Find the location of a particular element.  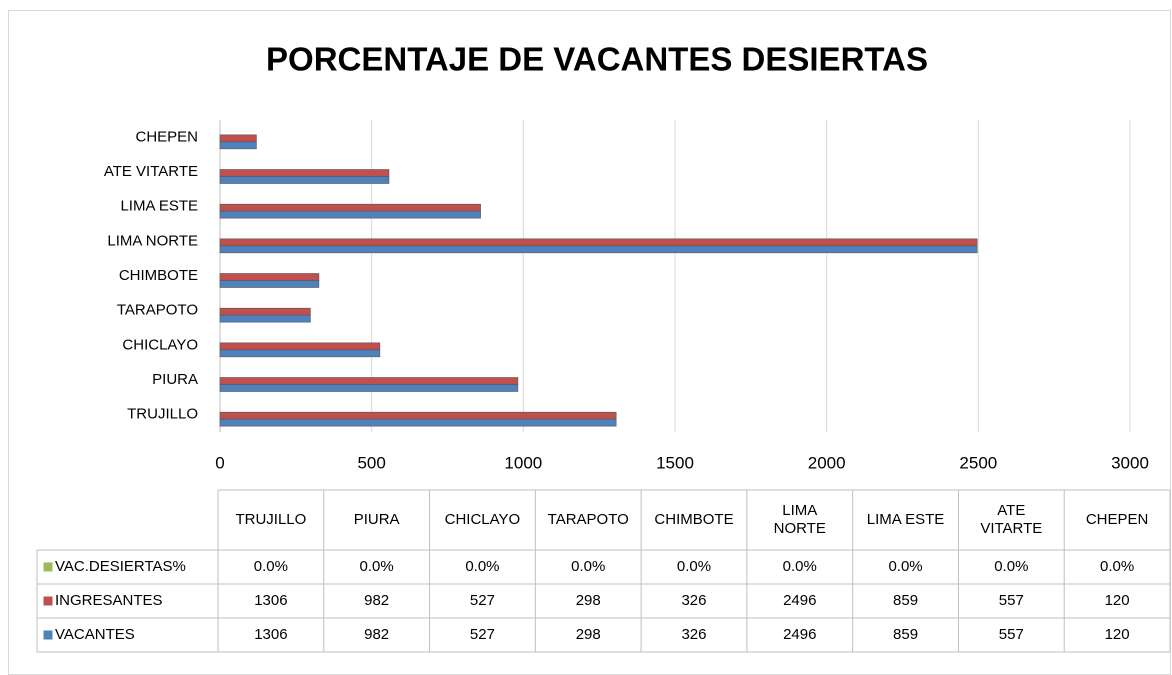

y-tick-label: LIMA ESTE is located at coordinates (159, 206).